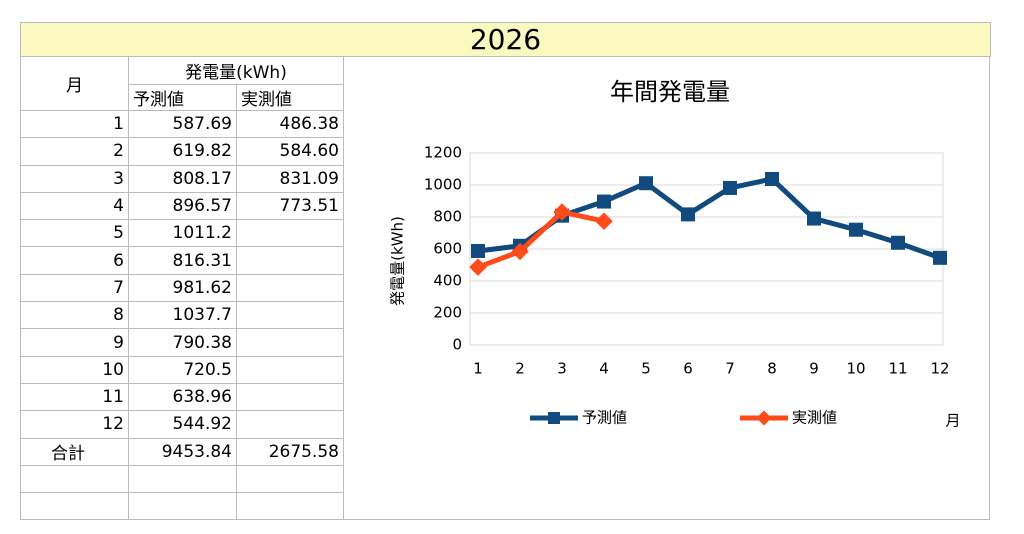 This screenshot has width=1024, height=534. Describe the element at coordinates (290, 178) in the screenshot. I see `table-cell: 831.09` at that location.